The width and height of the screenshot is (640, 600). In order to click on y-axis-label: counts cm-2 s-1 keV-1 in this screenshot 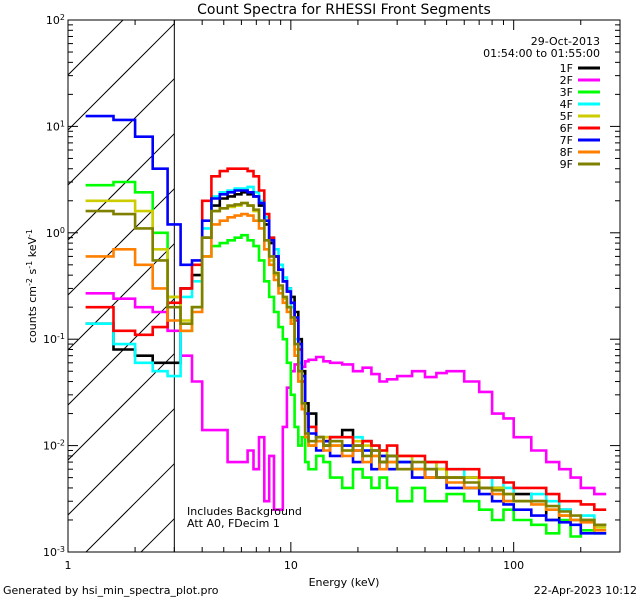, I will do `click(32, 286)`.